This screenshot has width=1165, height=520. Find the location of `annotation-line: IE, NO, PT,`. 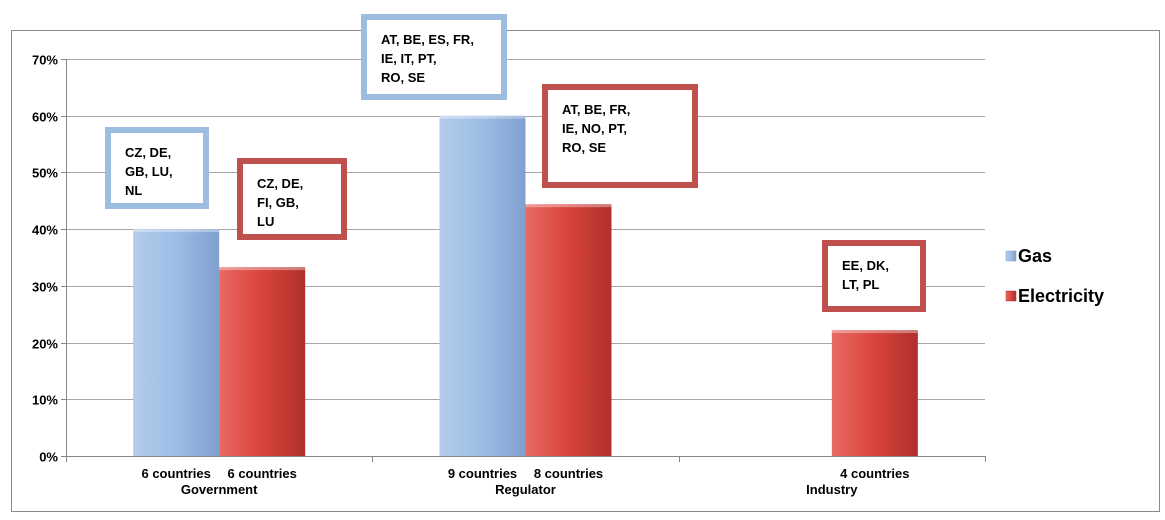

annotation-line: IE, NO, PT, is located at coordinates (594, 128).